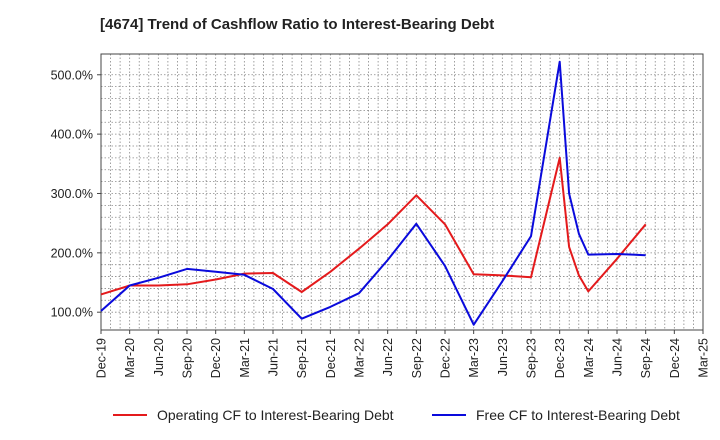 This screenshot has height=440, width=720. I want to click on legend-item-free-cf: Free CF to Interest-Bearing Debt, so click(556, 415).